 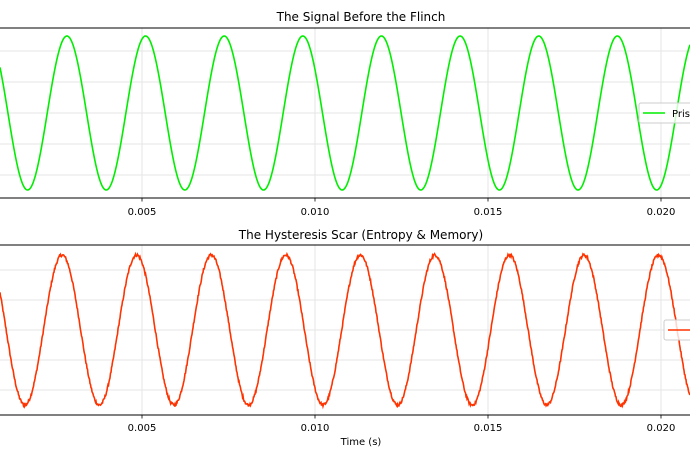 I want to click on bottom-chart-title: The Hysteresis Scar (Entropy & Memory), so click(x=360, y=235).